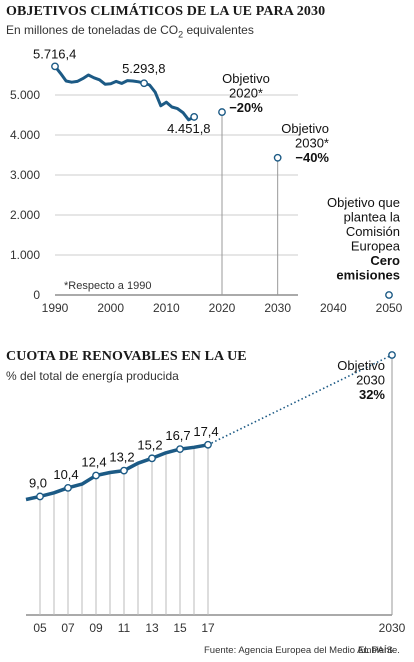 This screenshot has height=662, width=414. Describe the element at coordinates (40, 628) in the screenshot. I see `x-tick-label: 05` at that location.